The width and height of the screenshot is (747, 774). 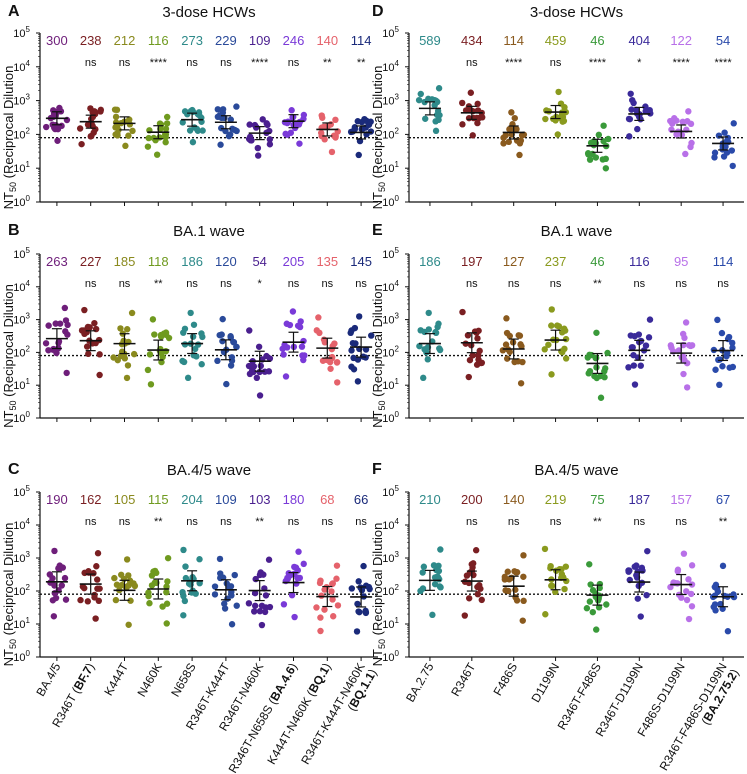 I want to click on panel-letter: A, so click(x=14, y=11).